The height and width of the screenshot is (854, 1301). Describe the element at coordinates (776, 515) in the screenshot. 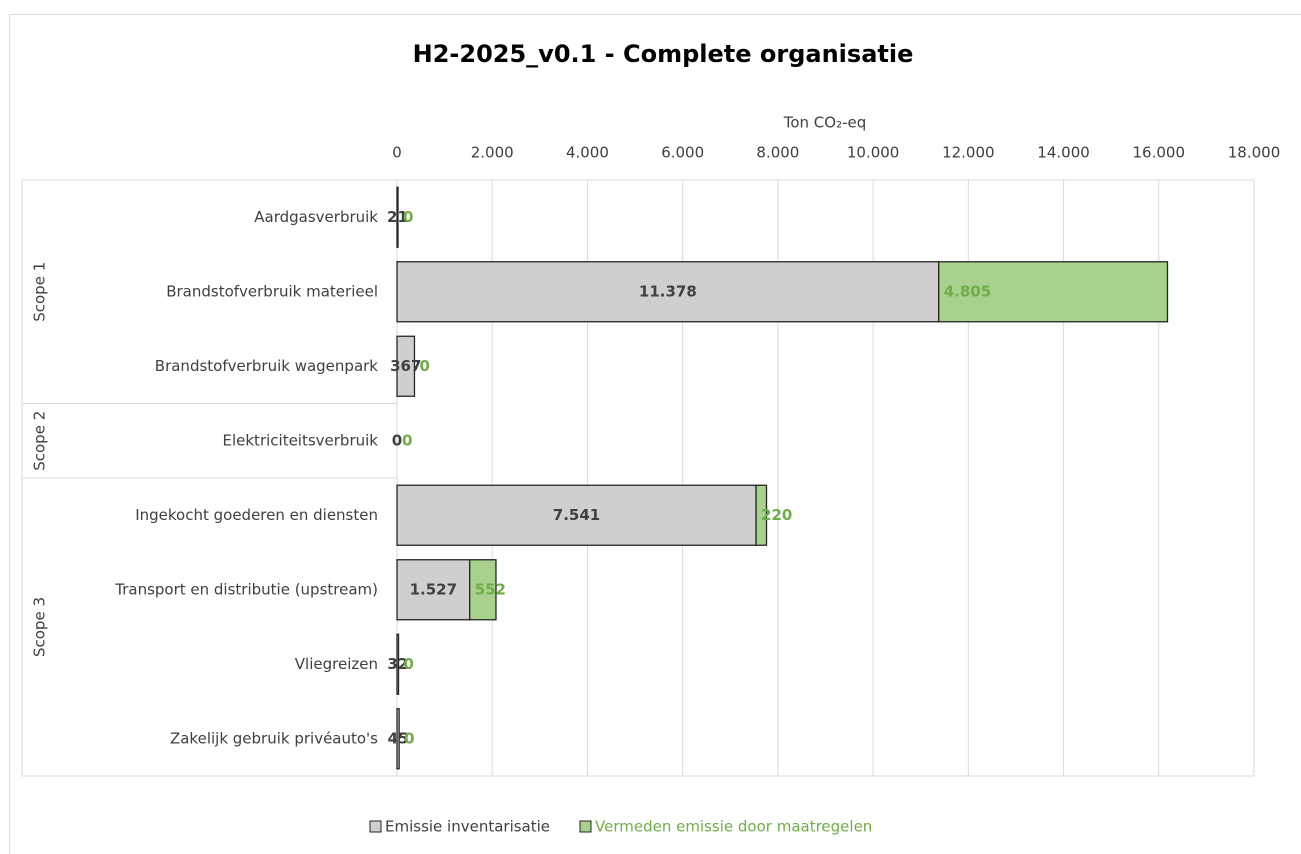

I see `value-label: 220` at that location.